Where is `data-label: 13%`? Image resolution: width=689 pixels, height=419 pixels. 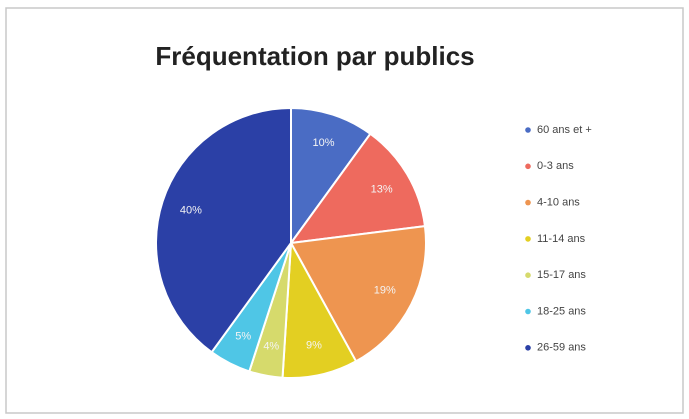 data-label: 13% is located at coordinates (382, 189).